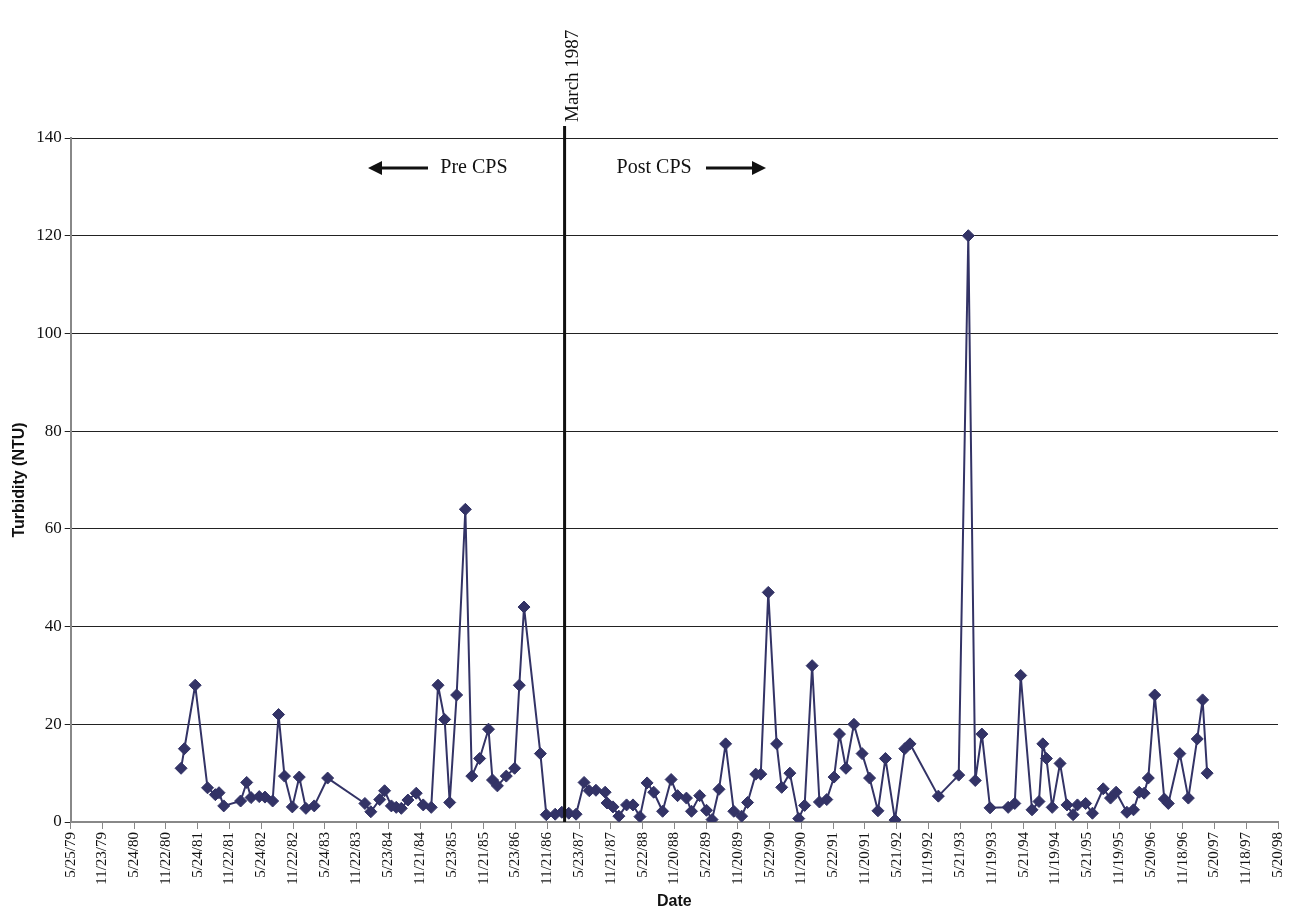  I want to click on y-tick-label: 120, so click(49, 235).